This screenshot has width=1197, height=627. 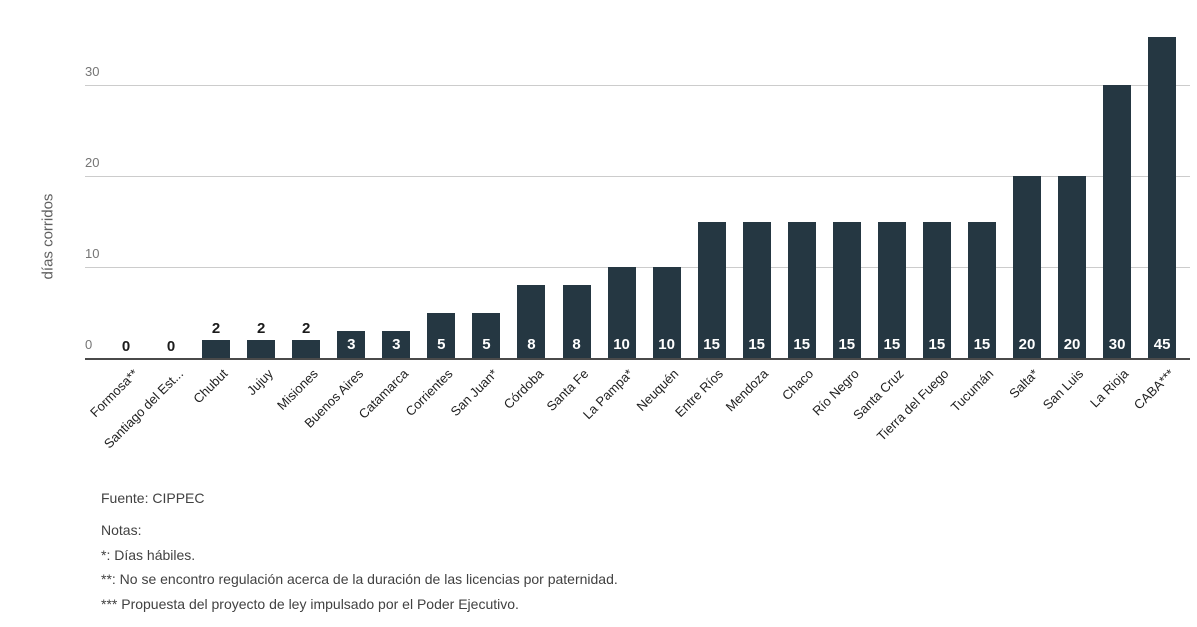 I want to click on x-axis-label: Jujuy, so click(x=259, y=382).